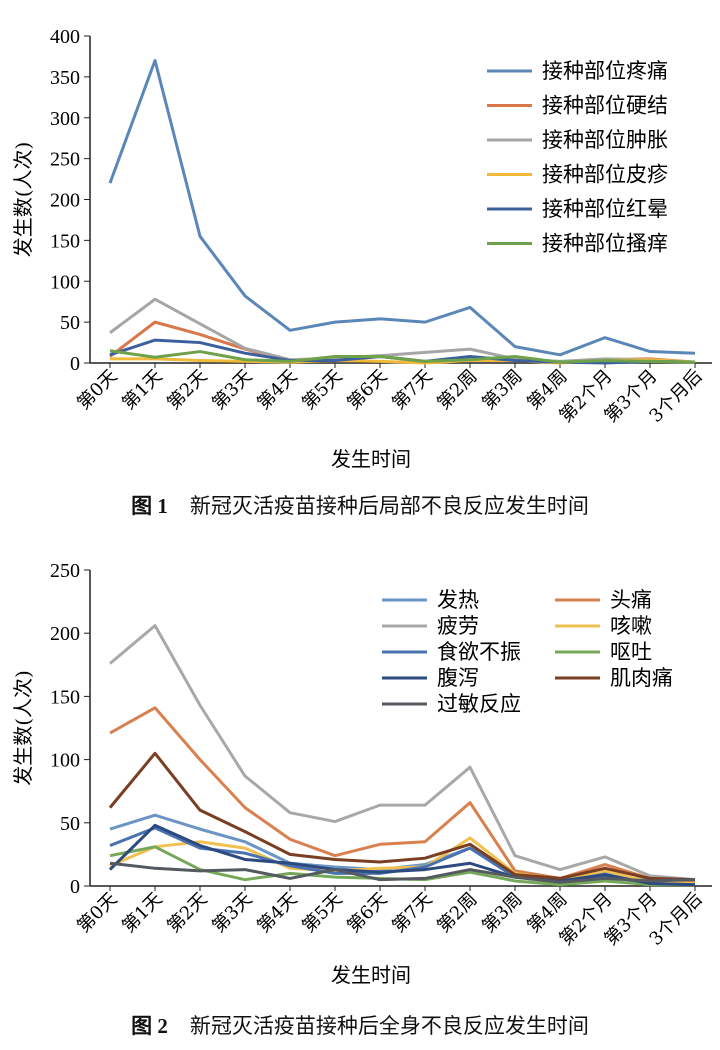  Describe the element at coordinates (65, 78) in the screenshot. I see `y-tick-label: 350` at that location.